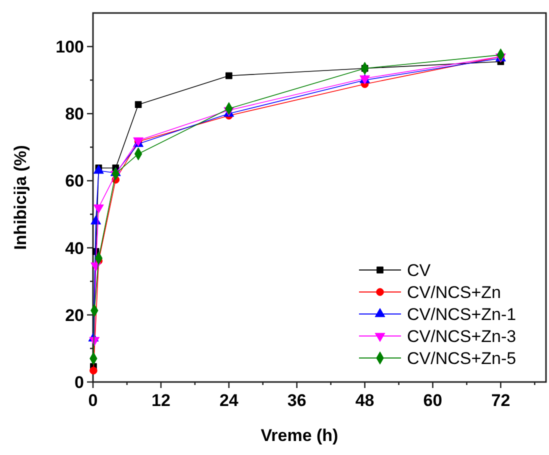 The height and width of the screenshot is (455, 549). What do you see at coordinates (500, 400) in the screenshot?
I see `x-tick-label: 72` at bounding box center [500, 400].